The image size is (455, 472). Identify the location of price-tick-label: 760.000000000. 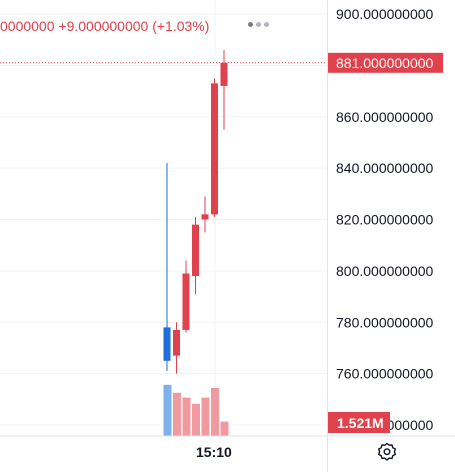
(385, 374).